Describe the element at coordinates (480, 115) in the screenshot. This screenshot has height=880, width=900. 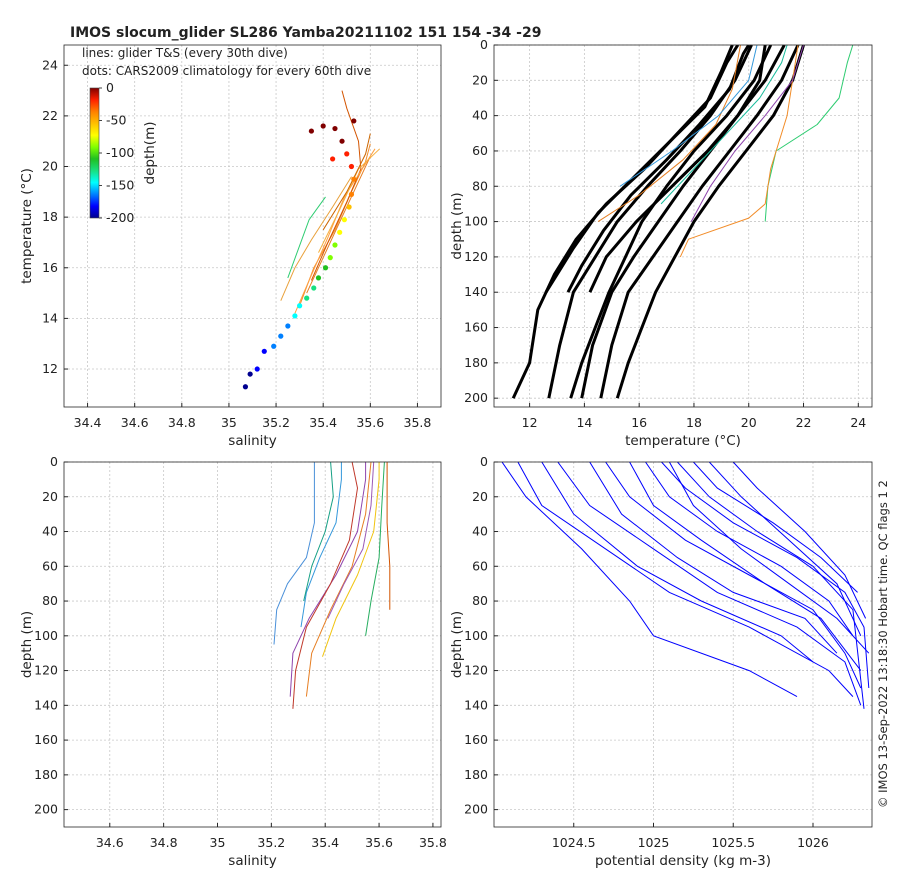
I see `y-tick-label: 40` at that location.